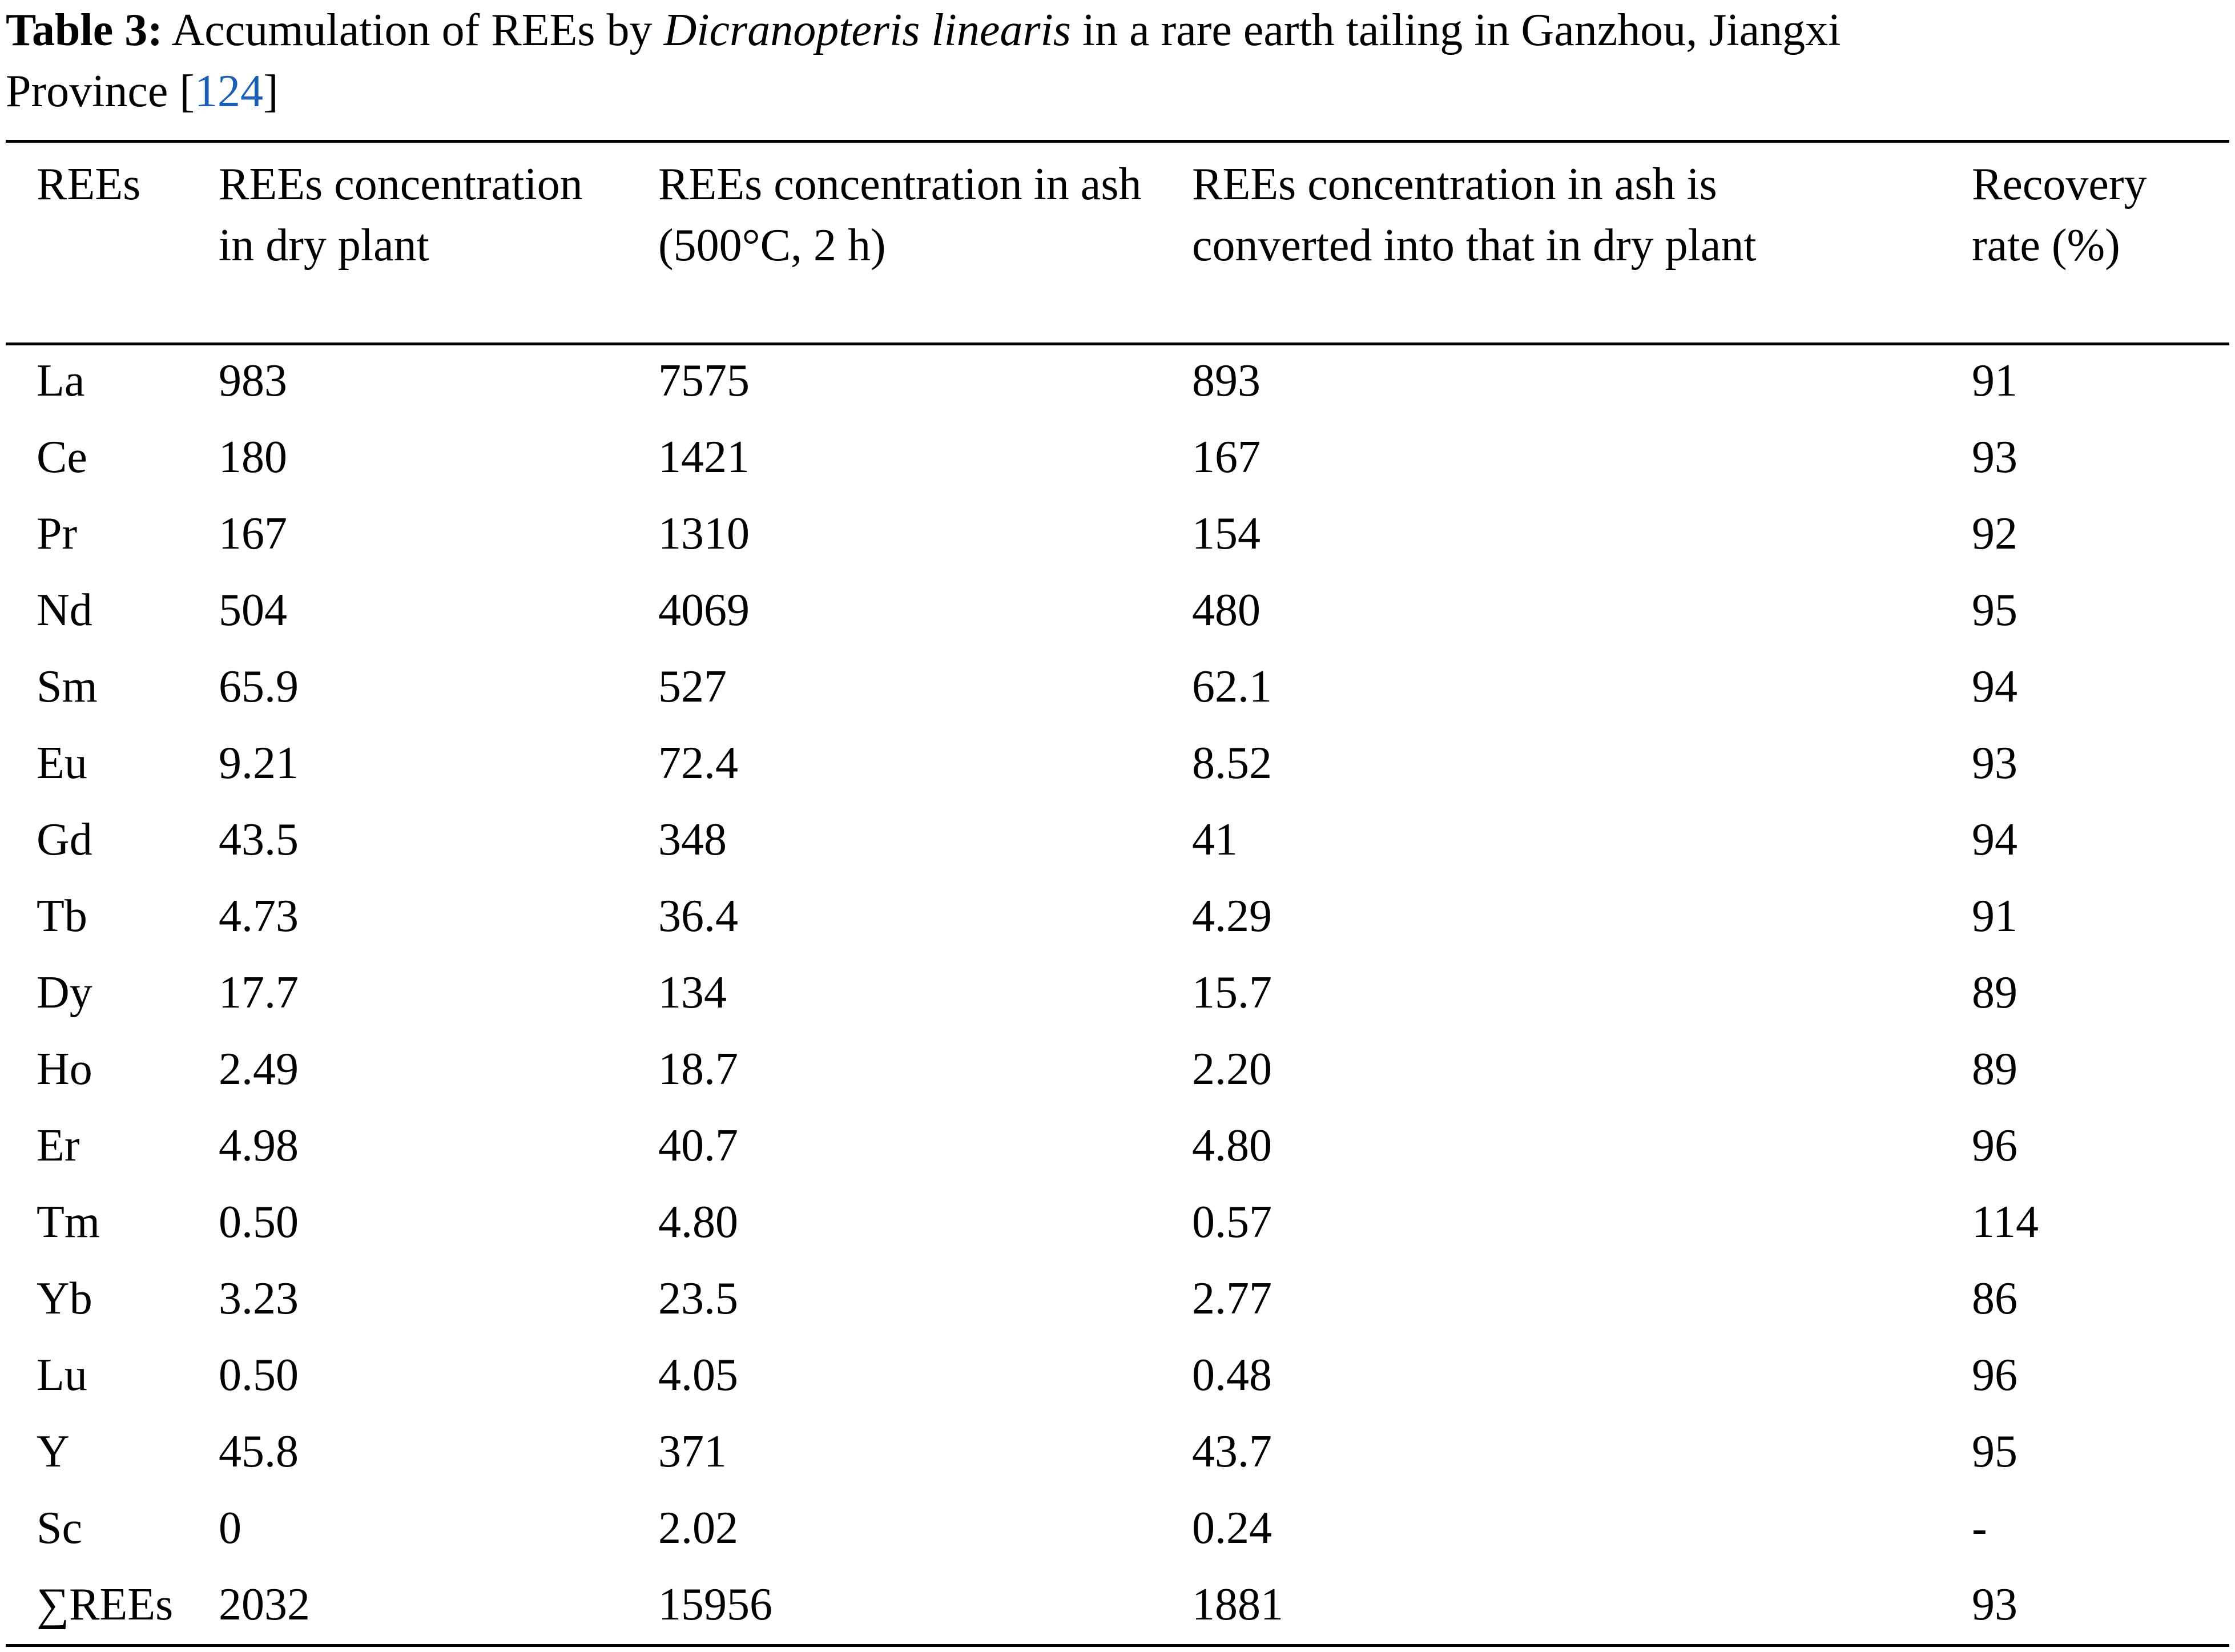 Image resolution: width=2235 pixels, height=1652 pixels. Describe the element at coordinates (62, 1375) in the screenshot. I see `element-cell: Lu` at that location.